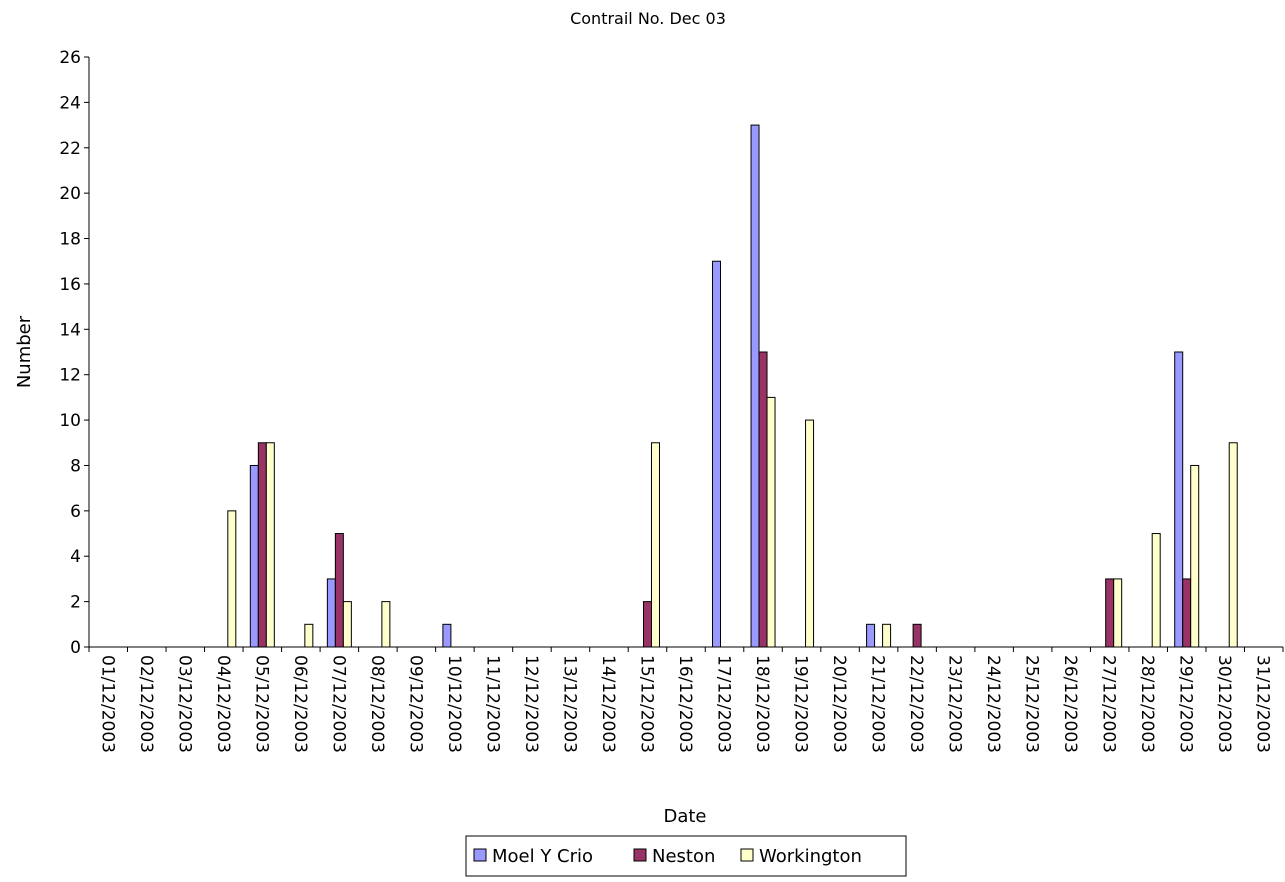  I want to click on y-tick-label: 22, so click(70, 149).